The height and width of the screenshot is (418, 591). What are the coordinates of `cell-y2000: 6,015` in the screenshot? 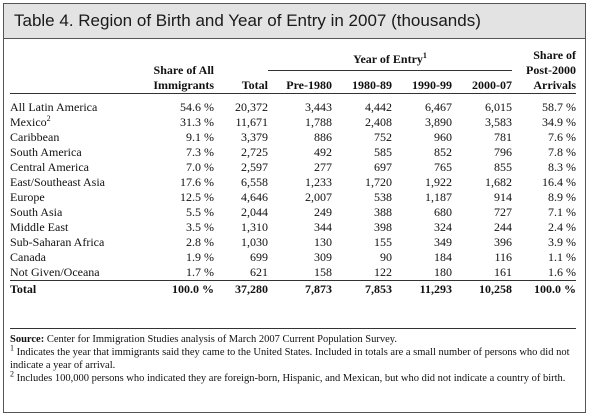 It's located at (499, 107).